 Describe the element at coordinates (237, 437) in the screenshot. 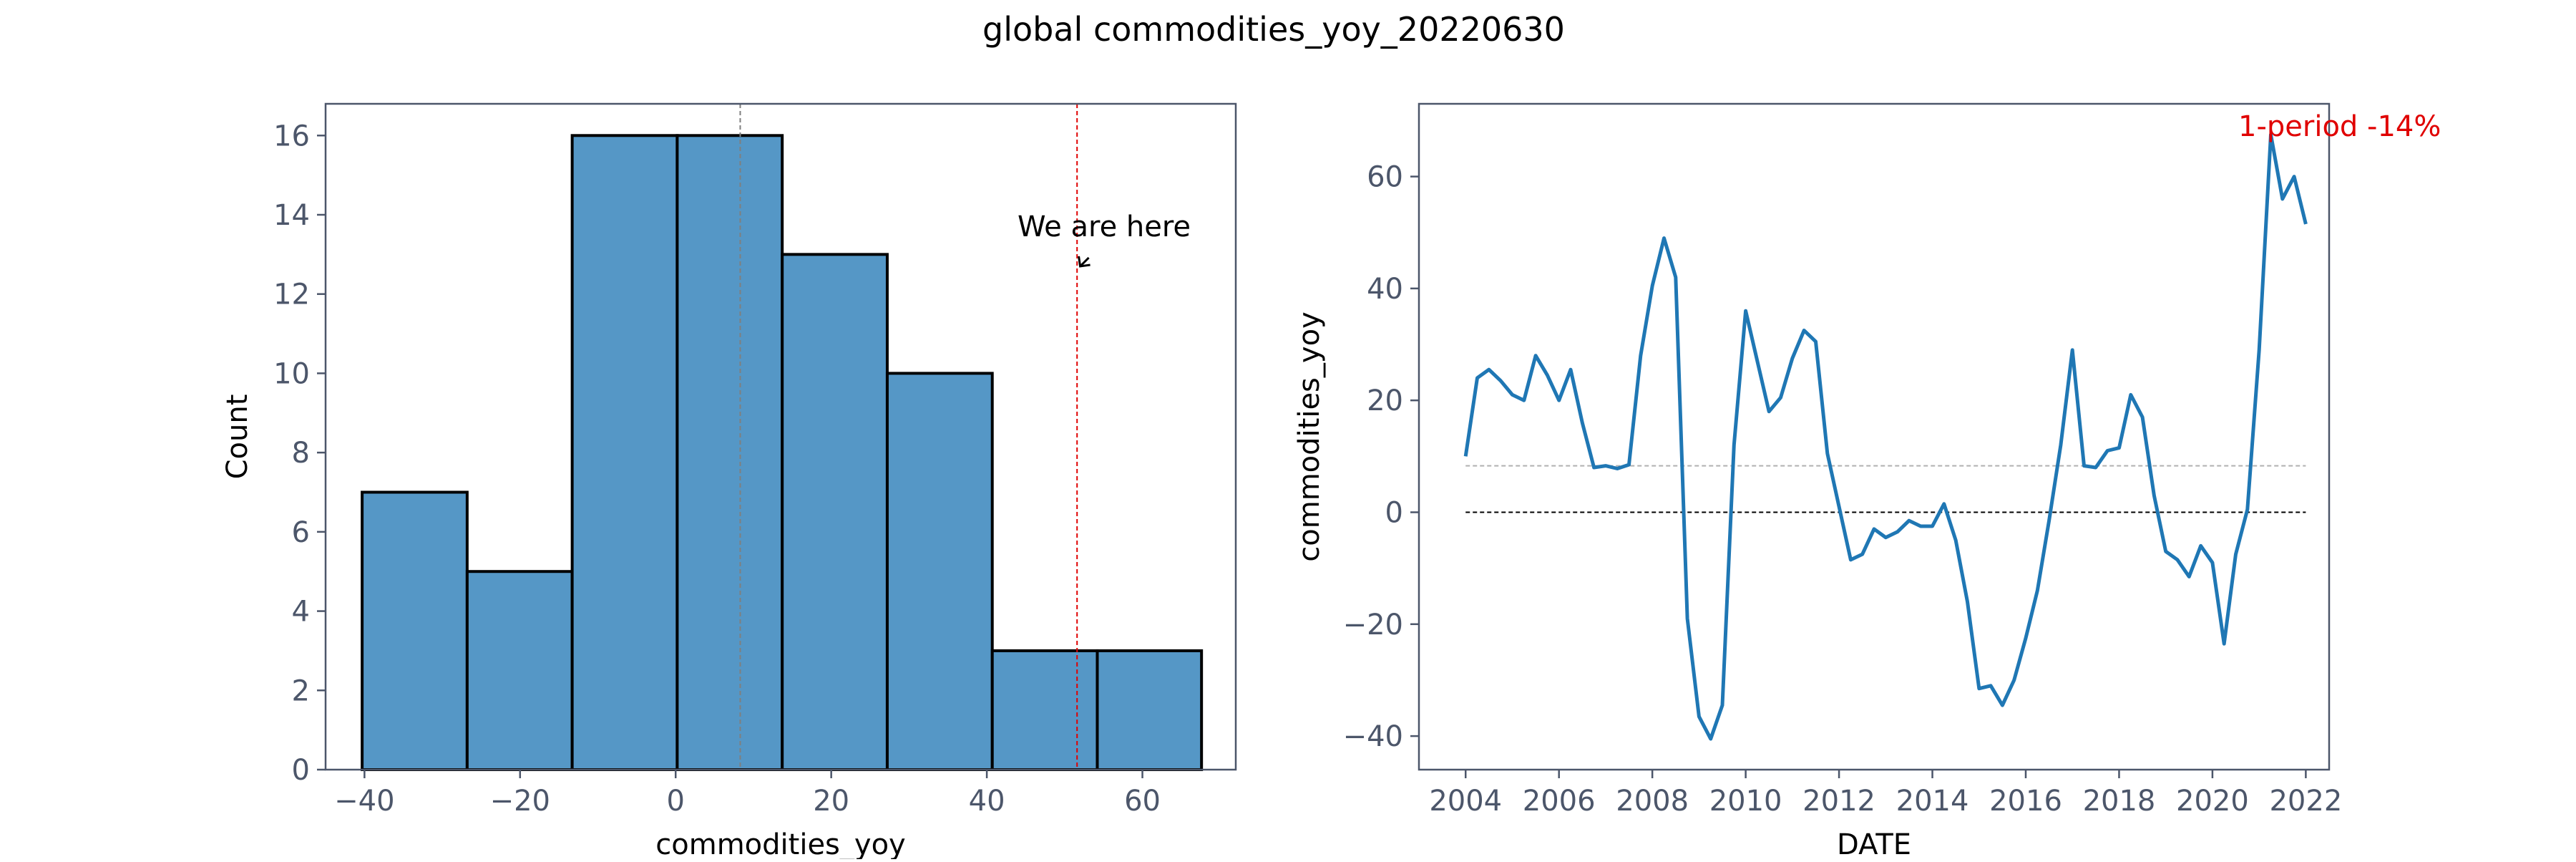

I see `histogram-y-axis-label: Count` at that location.